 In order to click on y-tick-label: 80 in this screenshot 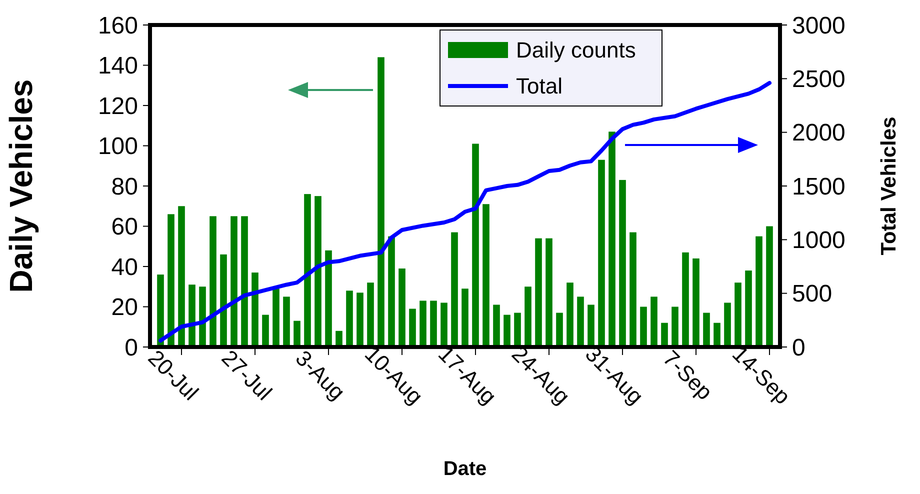, I will do `click(124, 186)`.